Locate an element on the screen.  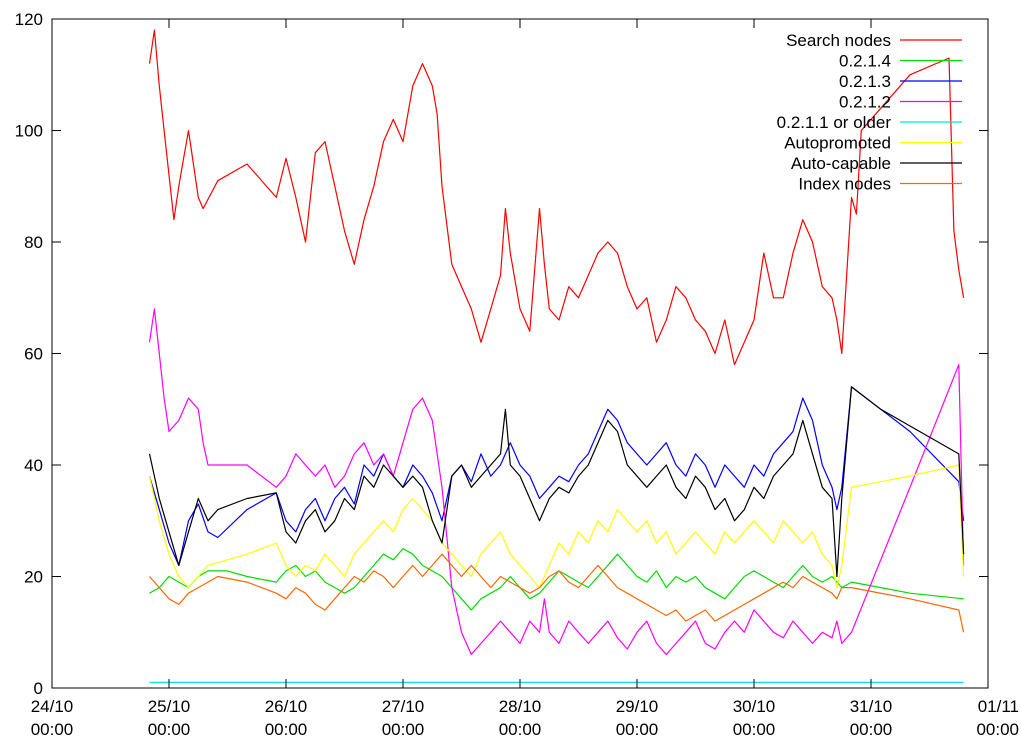
y-tick-label: 40 is located at coordinates (33, 465).